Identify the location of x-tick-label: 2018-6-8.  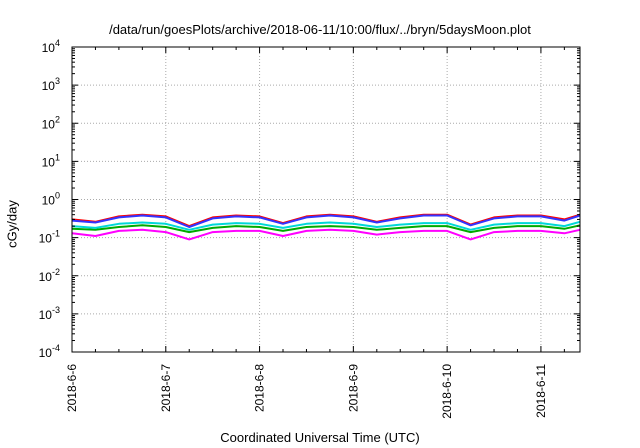
(260, 388).